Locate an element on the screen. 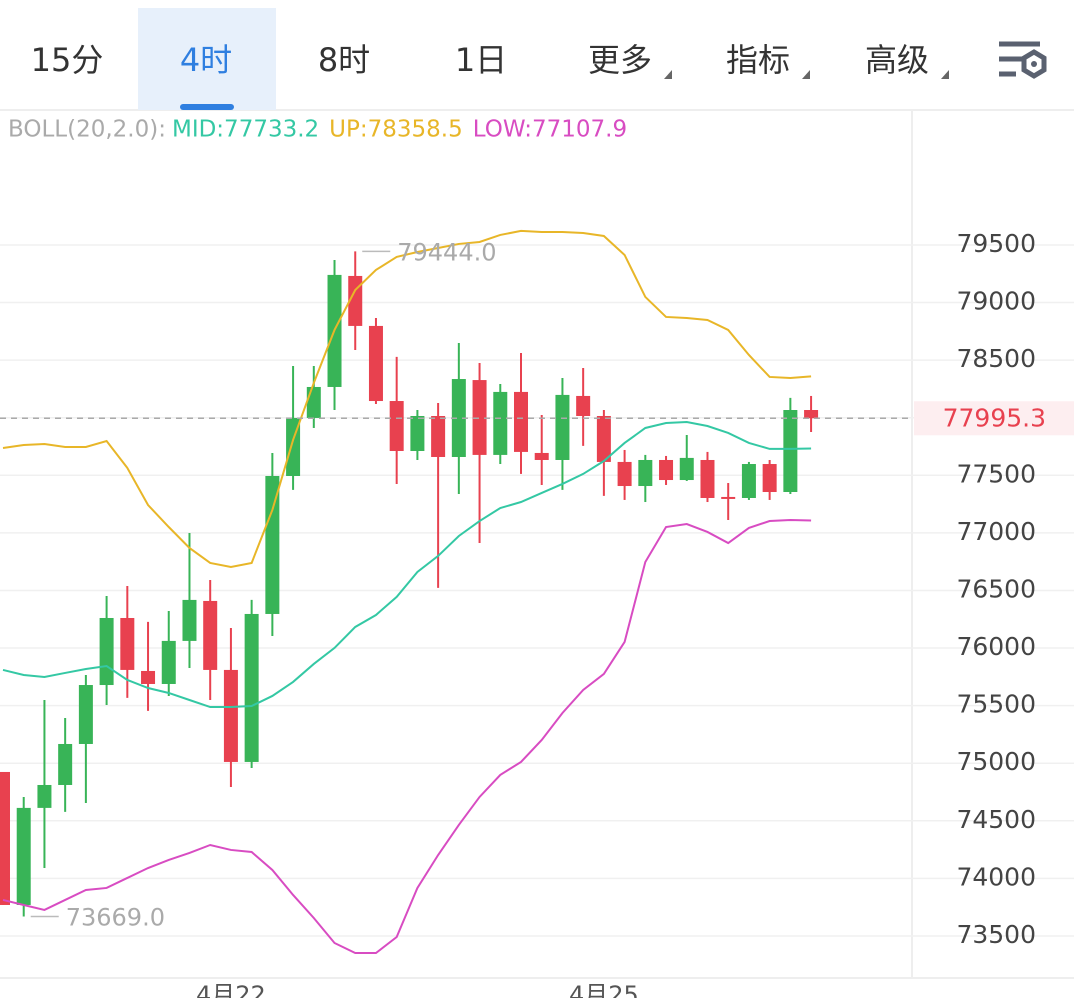  y-tick-label: 74000 is located at coordinates (996, 876).